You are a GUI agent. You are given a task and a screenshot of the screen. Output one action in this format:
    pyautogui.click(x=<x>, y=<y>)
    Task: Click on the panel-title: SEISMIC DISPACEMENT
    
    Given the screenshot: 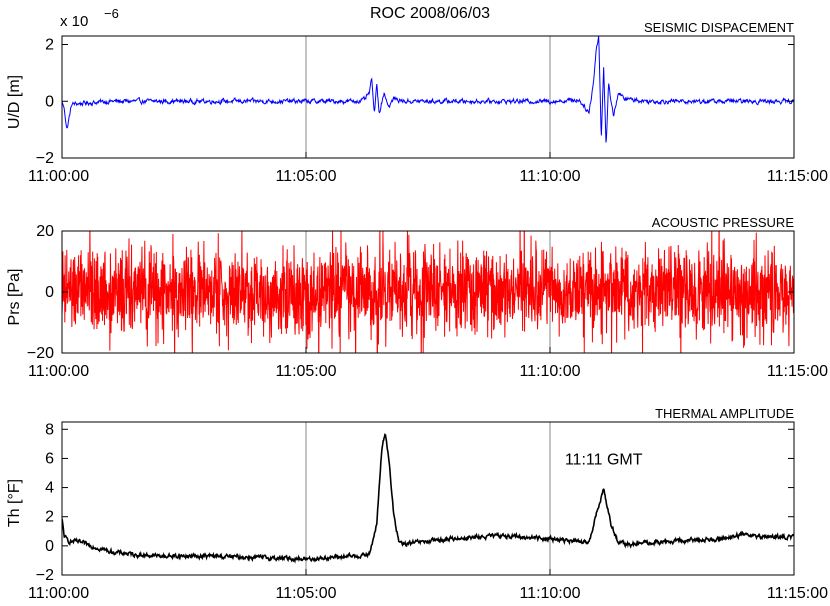 What is the action you would take?
    pyautogui.click(x=719, y=27)
    